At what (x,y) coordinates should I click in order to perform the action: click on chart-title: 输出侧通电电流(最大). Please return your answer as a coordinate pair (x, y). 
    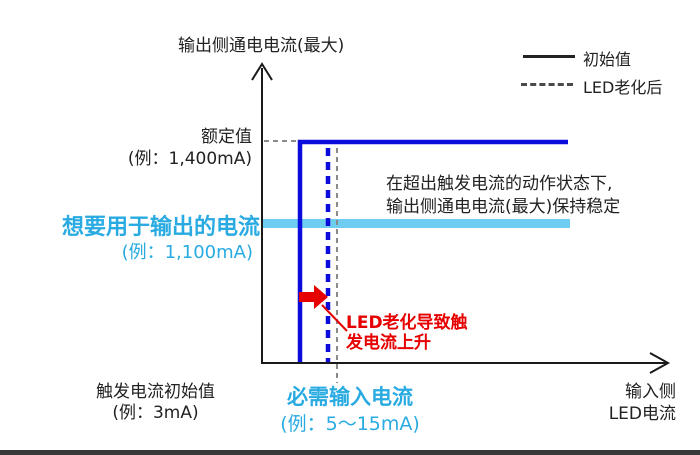
    Looking at the image, I should click on (261, 46).